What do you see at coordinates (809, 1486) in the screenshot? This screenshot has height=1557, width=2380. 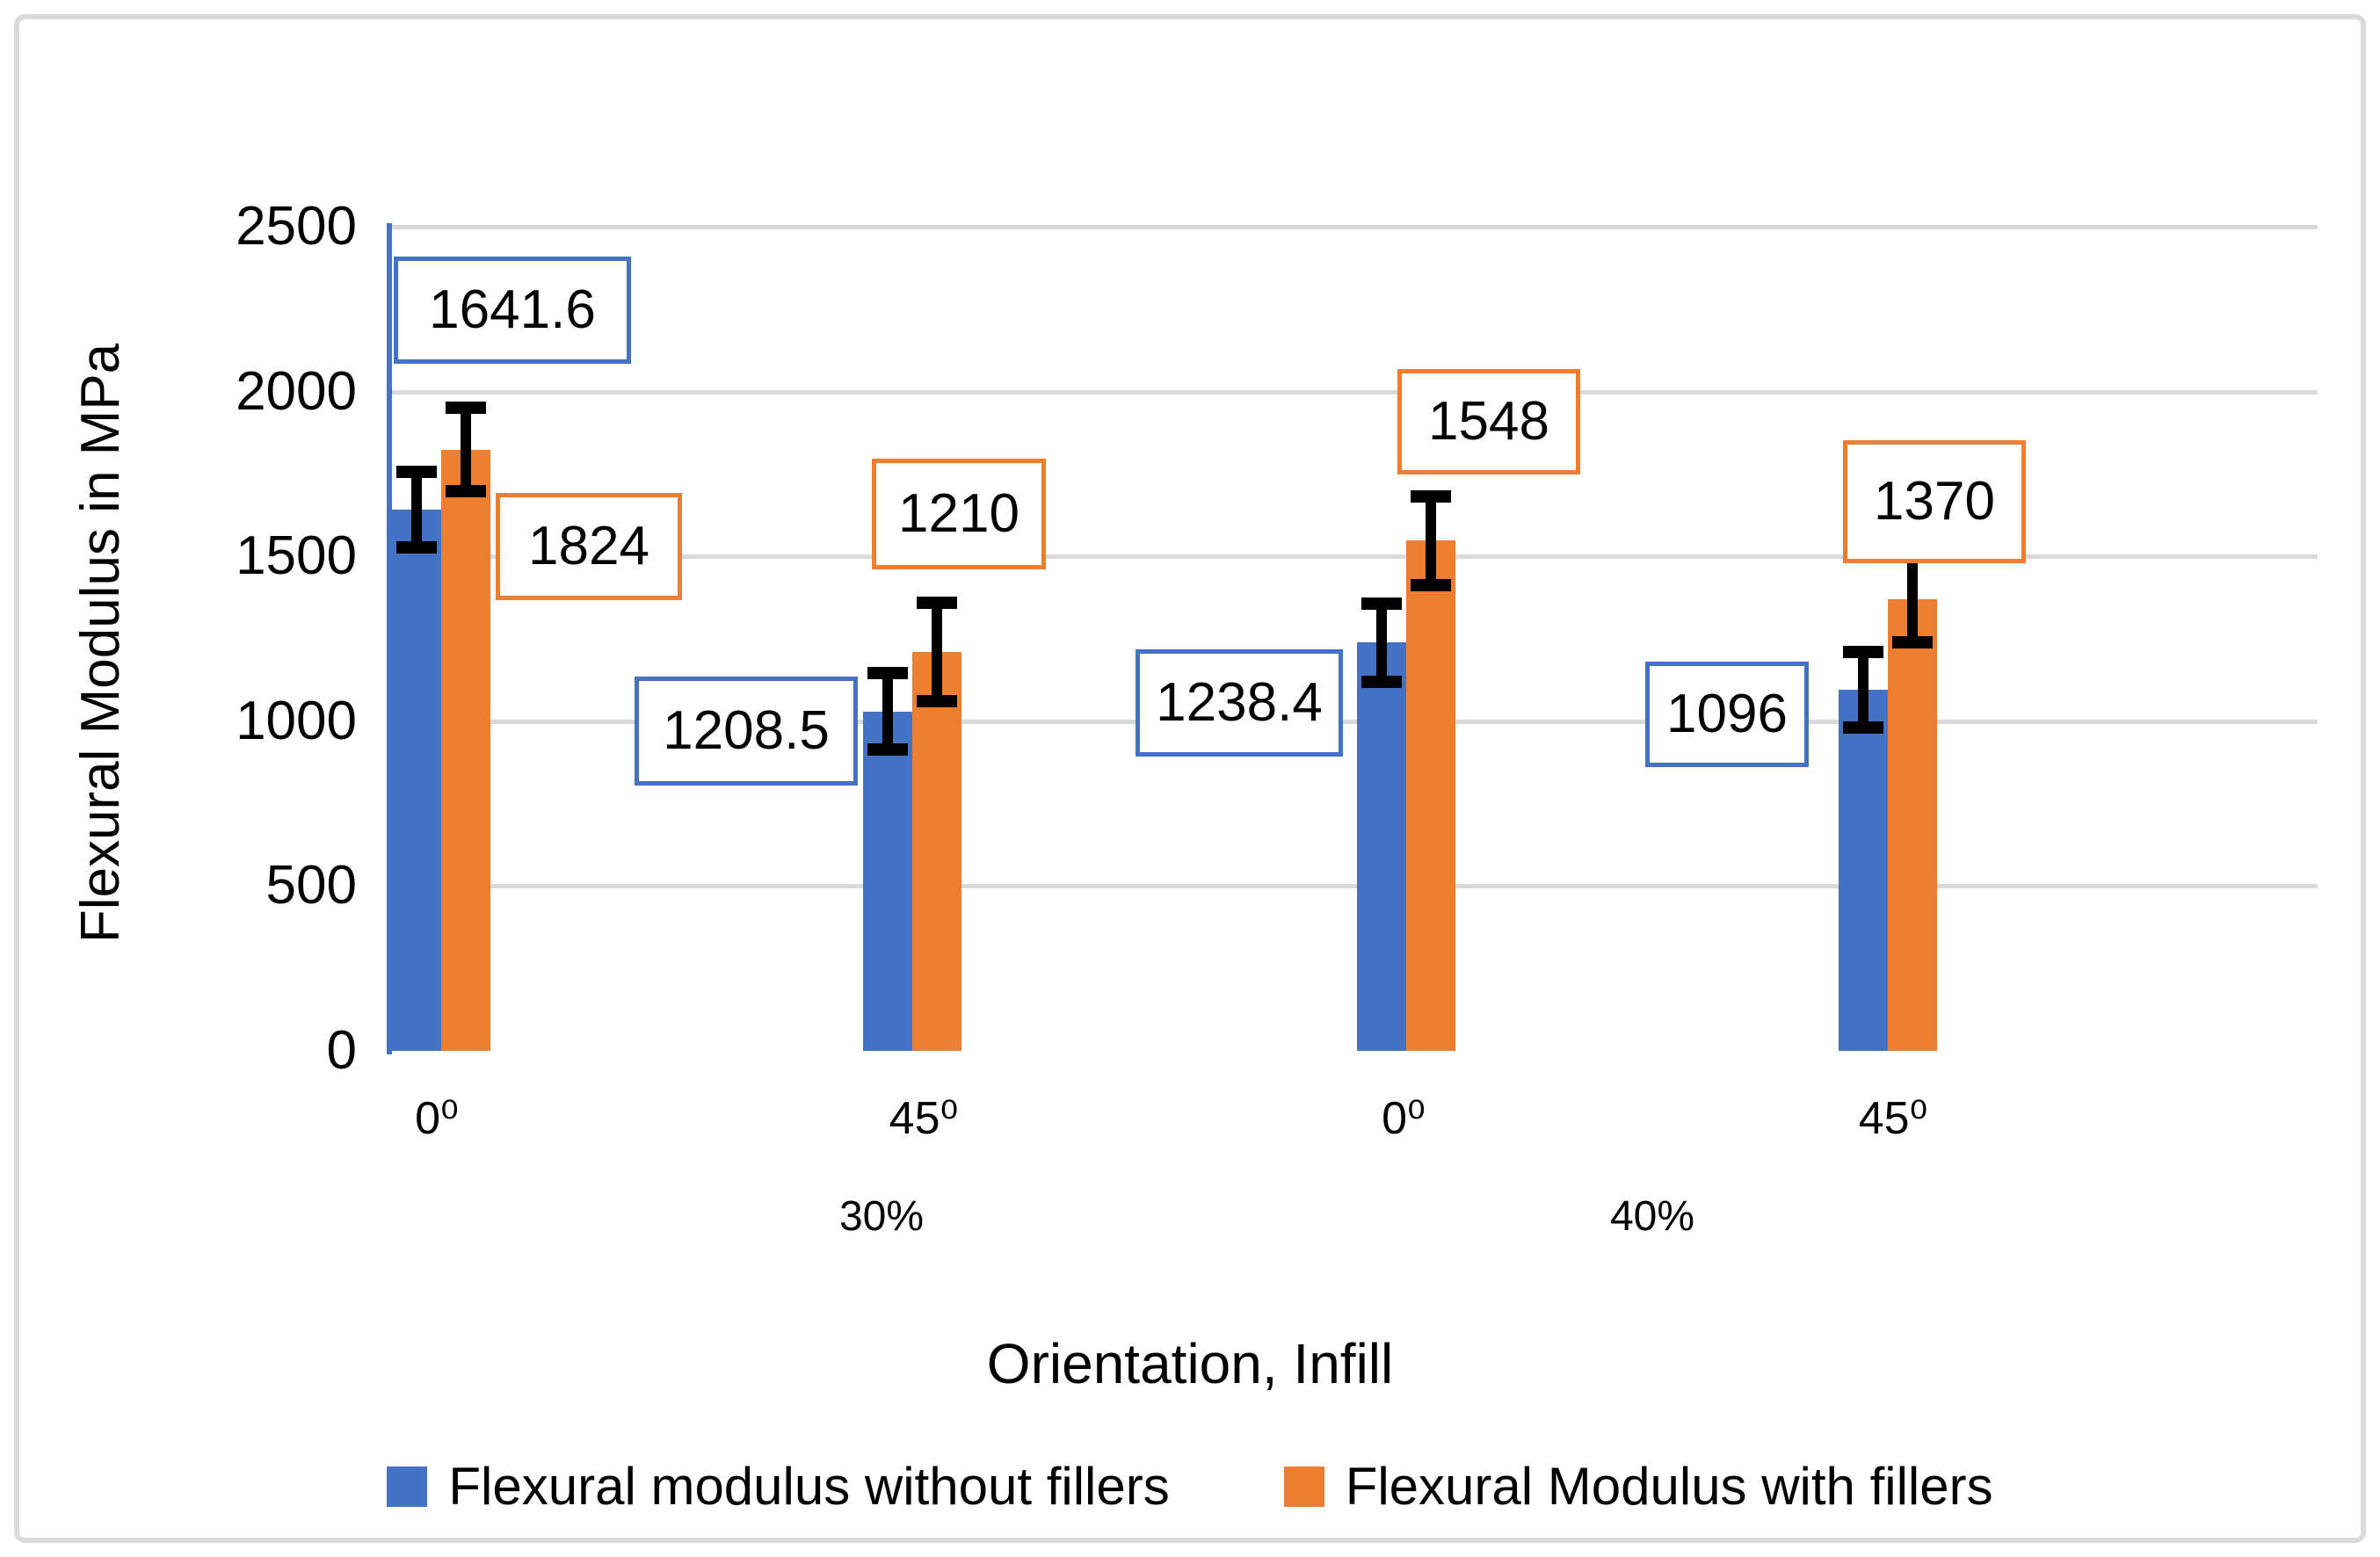 I see `legend-label-without-fillers: Flexural modulus without fillers` at bounding box center [809, 1486].